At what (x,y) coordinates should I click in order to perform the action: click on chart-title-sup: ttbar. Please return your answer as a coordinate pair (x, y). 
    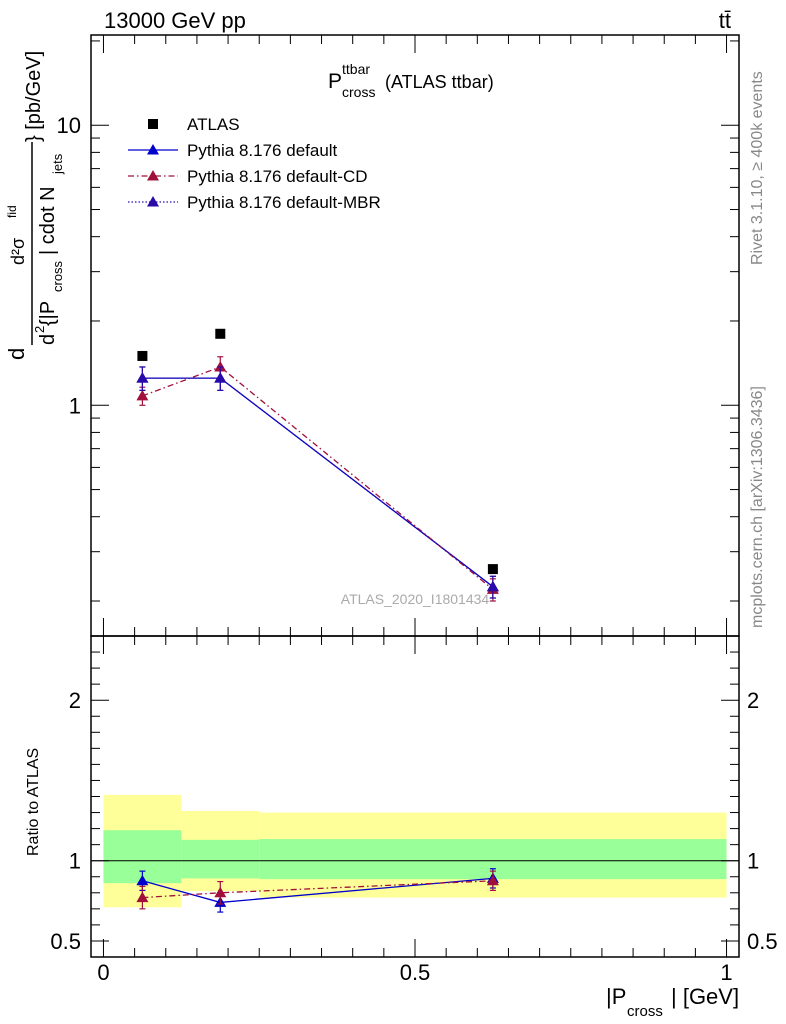
    Looking at the image, I should click on (356, 69).